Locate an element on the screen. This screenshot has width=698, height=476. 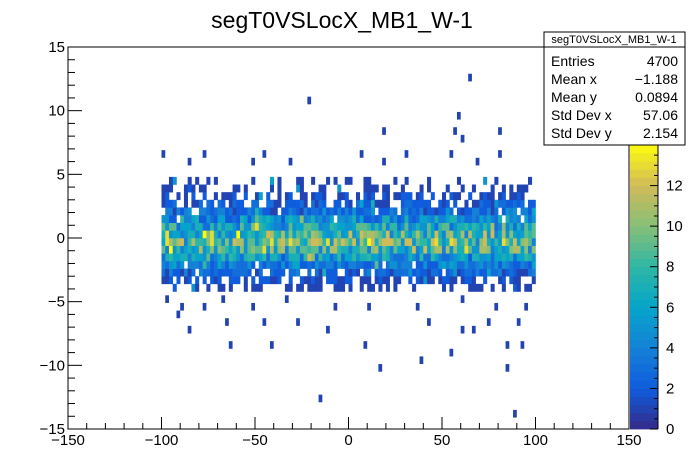
palette-tick-label: 10 is located at coordinates (674, 226).